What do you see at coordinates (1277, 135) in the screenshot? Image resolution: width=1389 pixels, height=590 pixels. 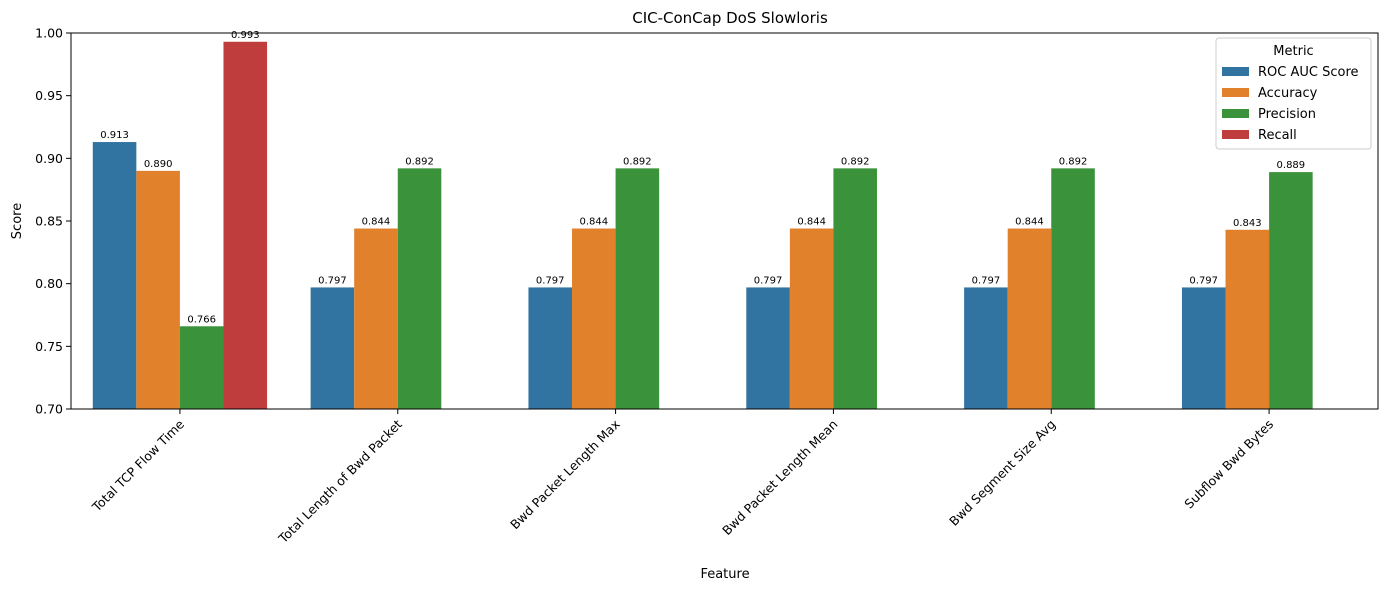 I see `legend-entry-label: Recall` at bounding box center [1277, 135].